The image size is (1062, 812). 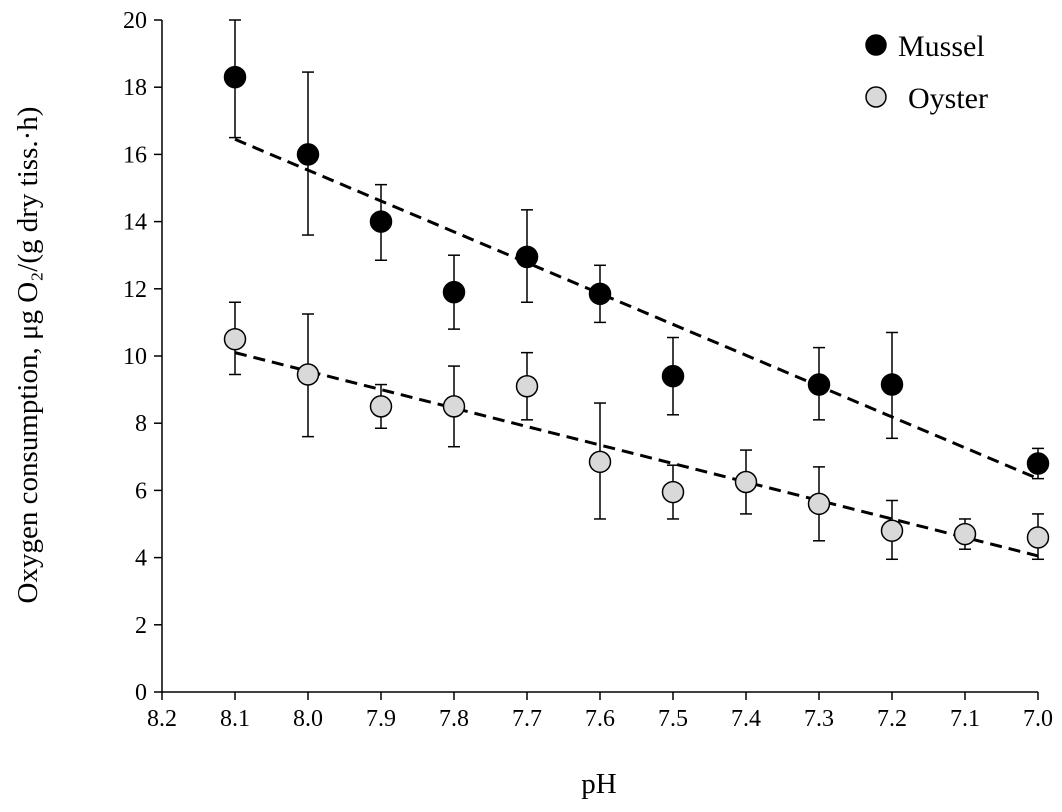 I want to click on y-tick-label: 10, so click(x=135, y=357).